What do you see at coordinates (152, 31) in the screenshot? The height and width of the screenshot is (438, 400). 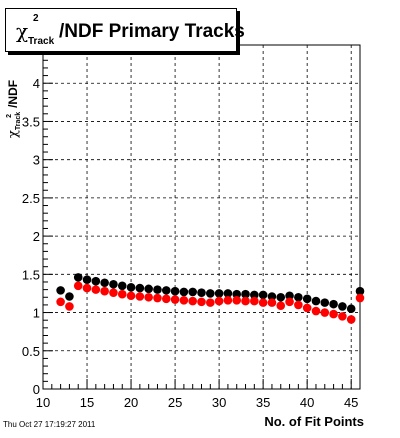 I see `chart-title-text: /NDF Primary Tracks` at bounding box center [152, 31].